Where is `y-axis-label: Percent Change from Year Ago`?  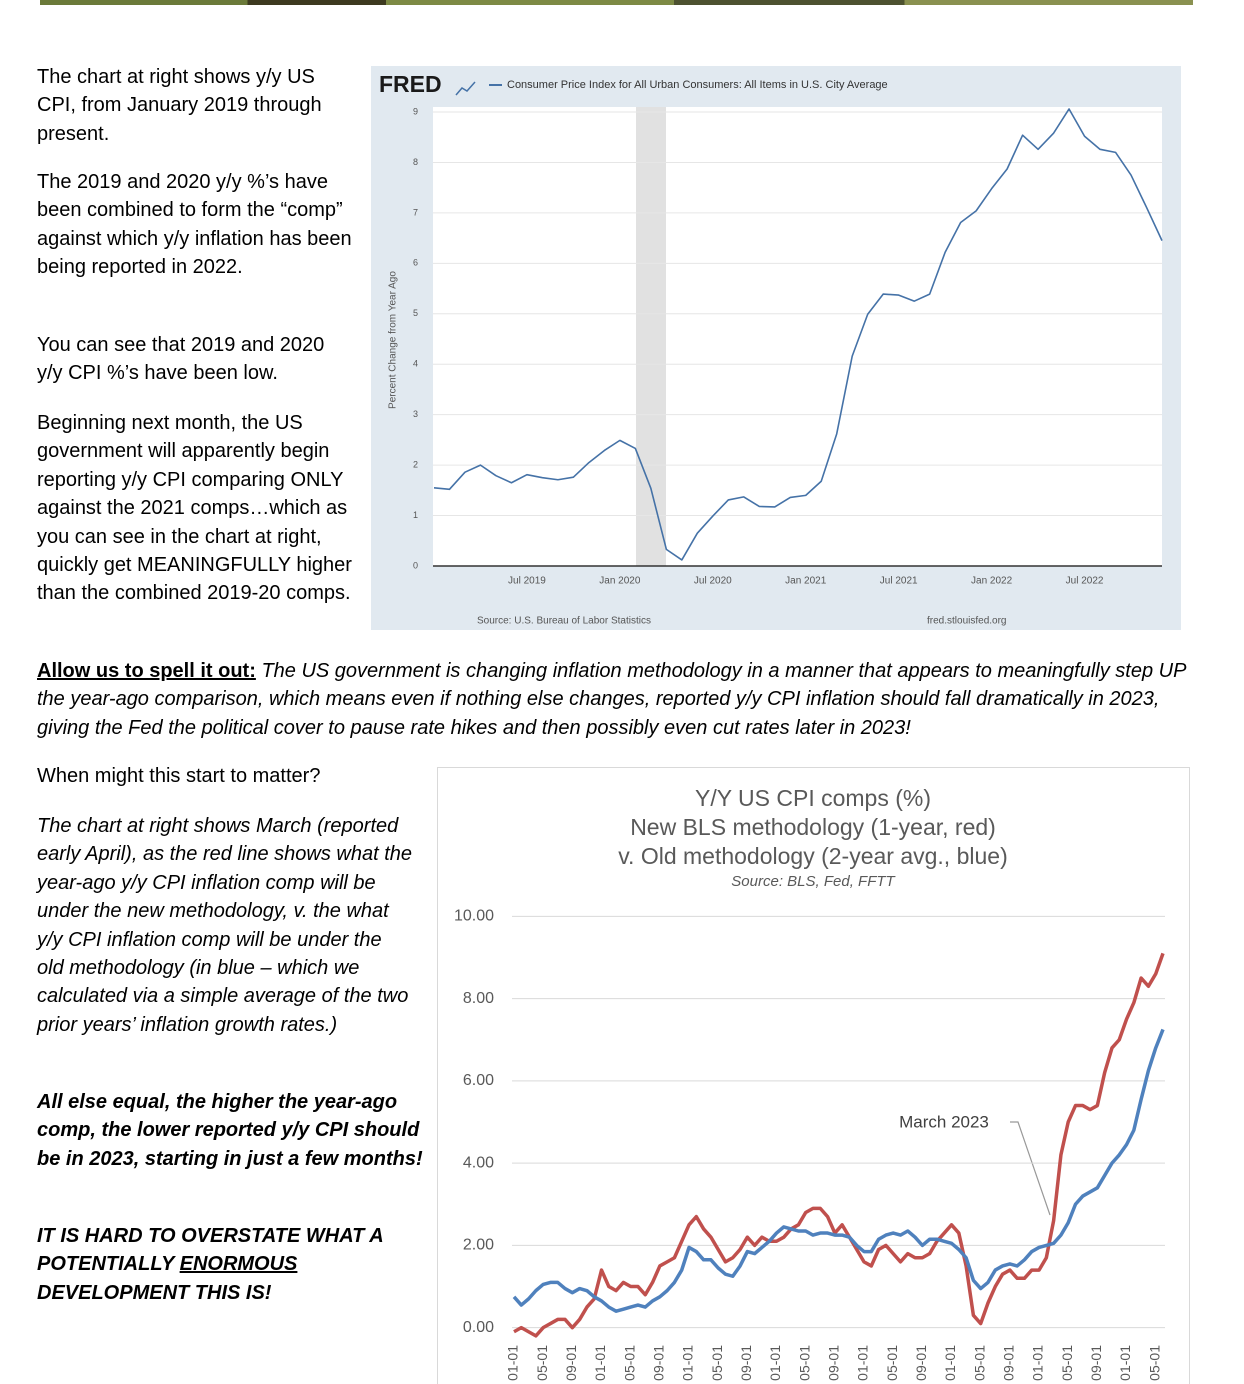 y-axis-label: Percent Change from Year Ago is located at coordinates (393, 340).